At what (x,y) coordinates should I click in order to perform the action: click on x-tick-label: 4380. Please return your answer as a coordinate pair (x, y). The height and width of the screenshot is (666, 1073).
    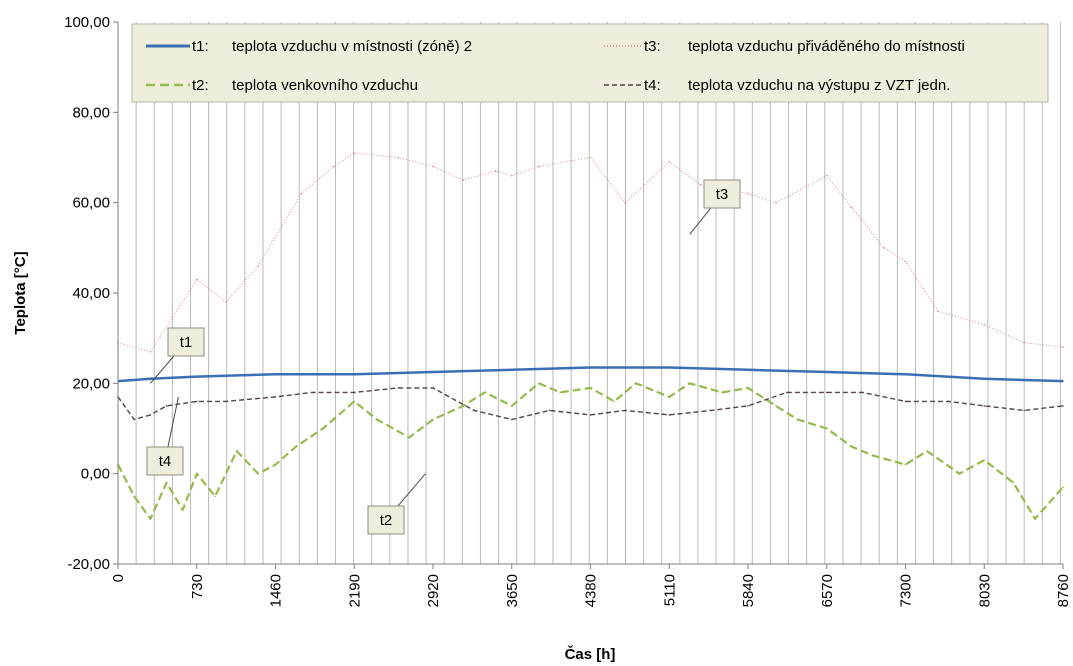
    Looking at the image, I should click on (591, 590).